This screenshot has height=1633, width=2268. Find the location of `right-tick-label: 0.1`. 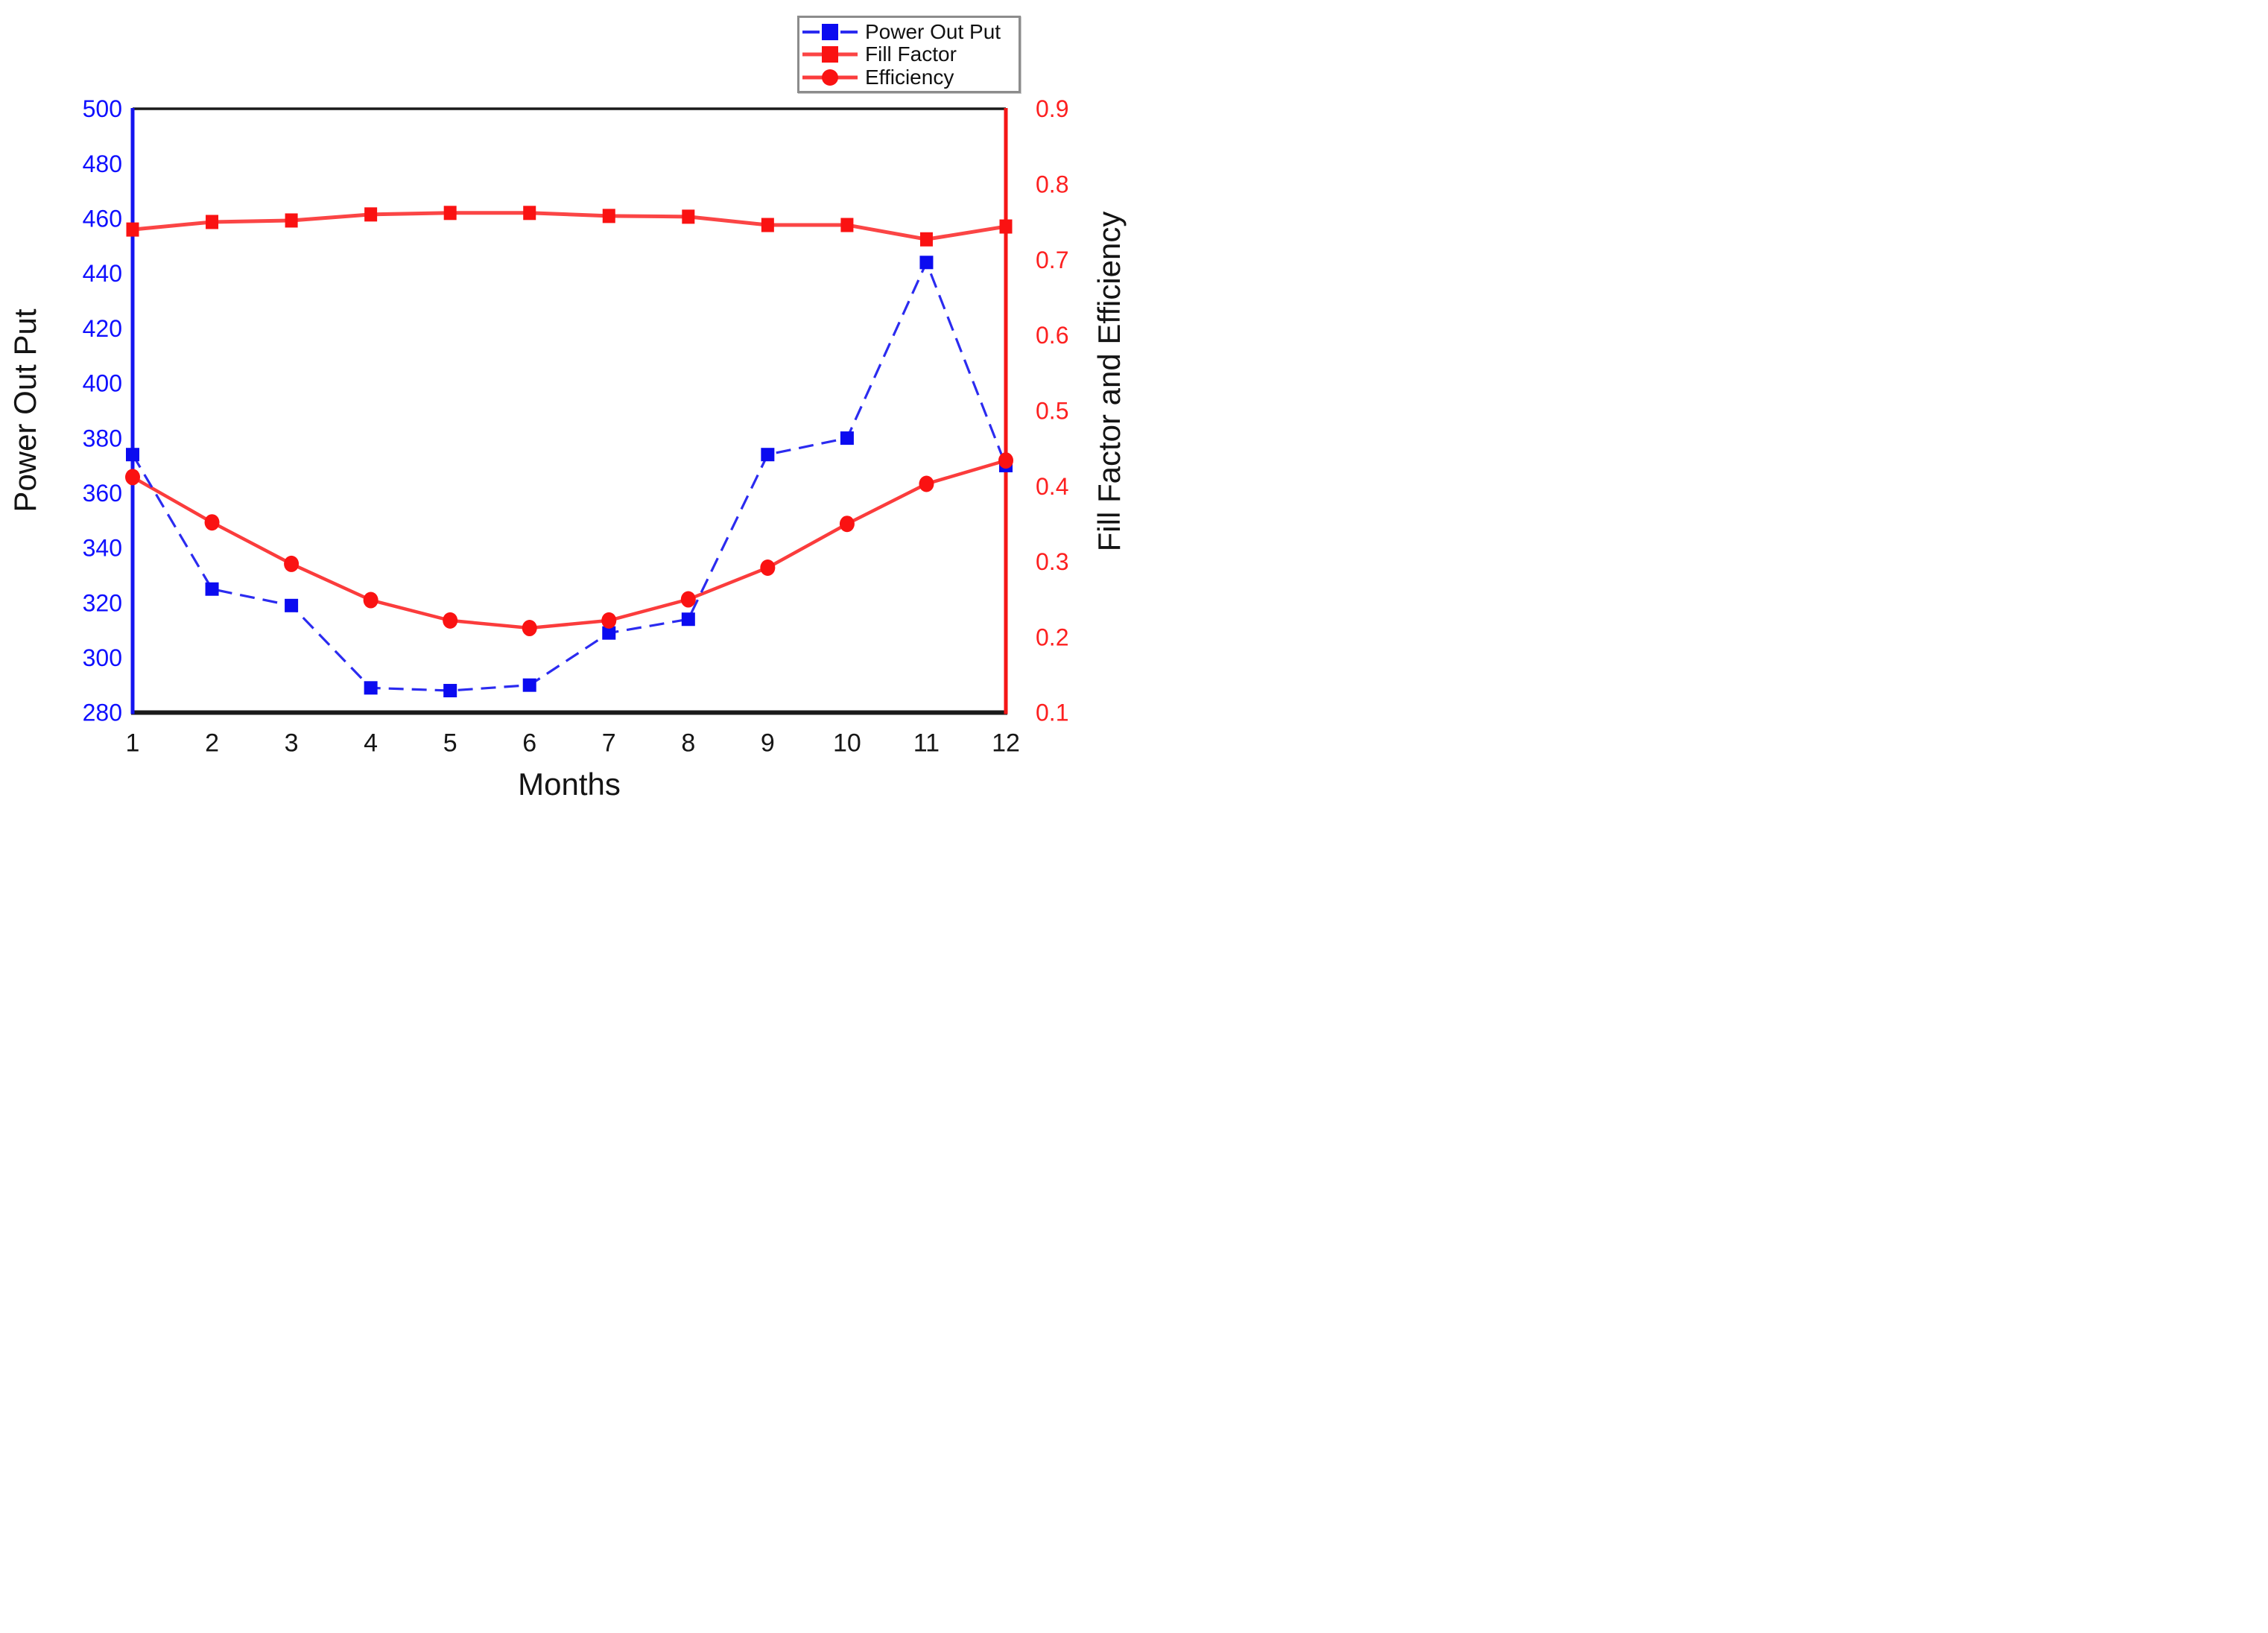

right-tick-label: 0.1 is located at coordinates (1052, 713).